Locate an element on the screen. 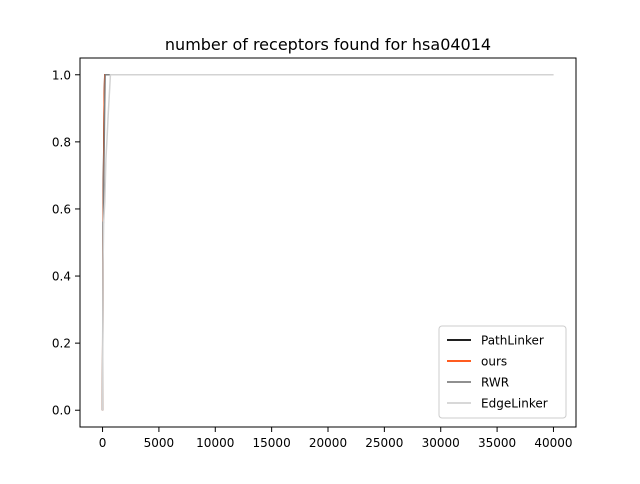  legend: PathLinker ours RWR EdgeLinker is located at coordinates (502, 372).